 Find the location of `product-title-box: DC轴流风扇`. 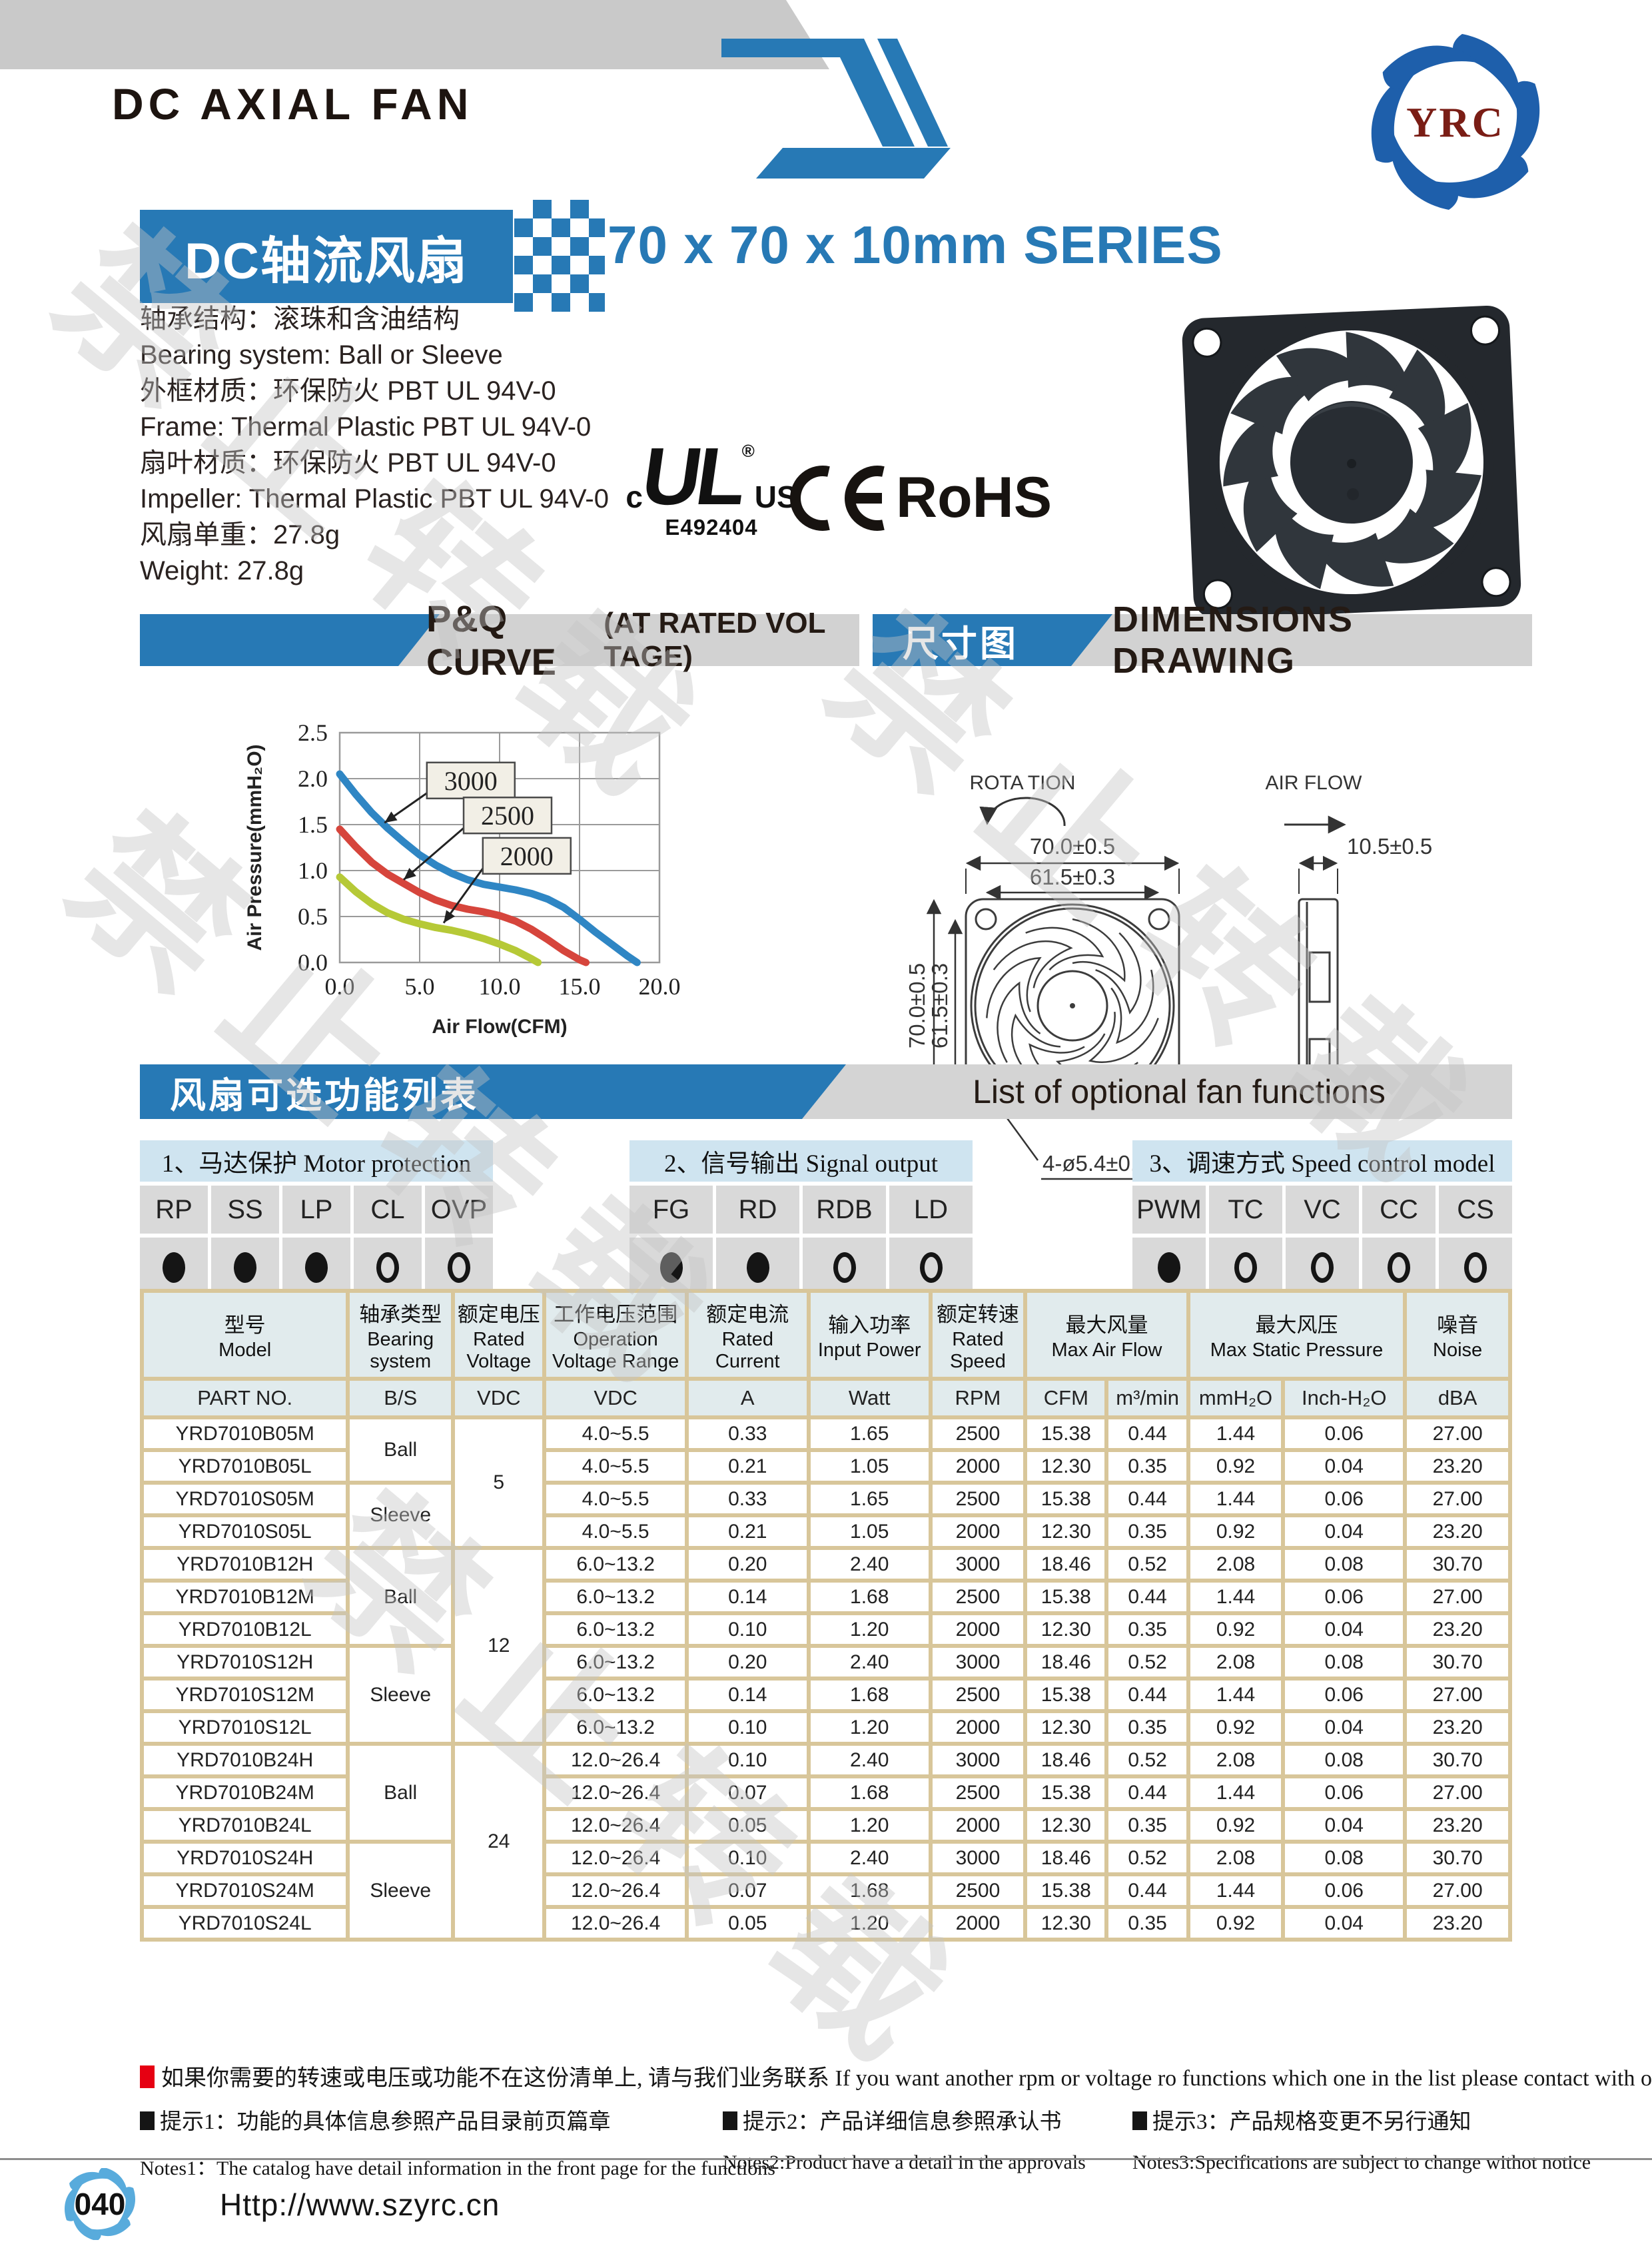

product-title-box: DC轴流风扇 is located at coordinates (326, 256).